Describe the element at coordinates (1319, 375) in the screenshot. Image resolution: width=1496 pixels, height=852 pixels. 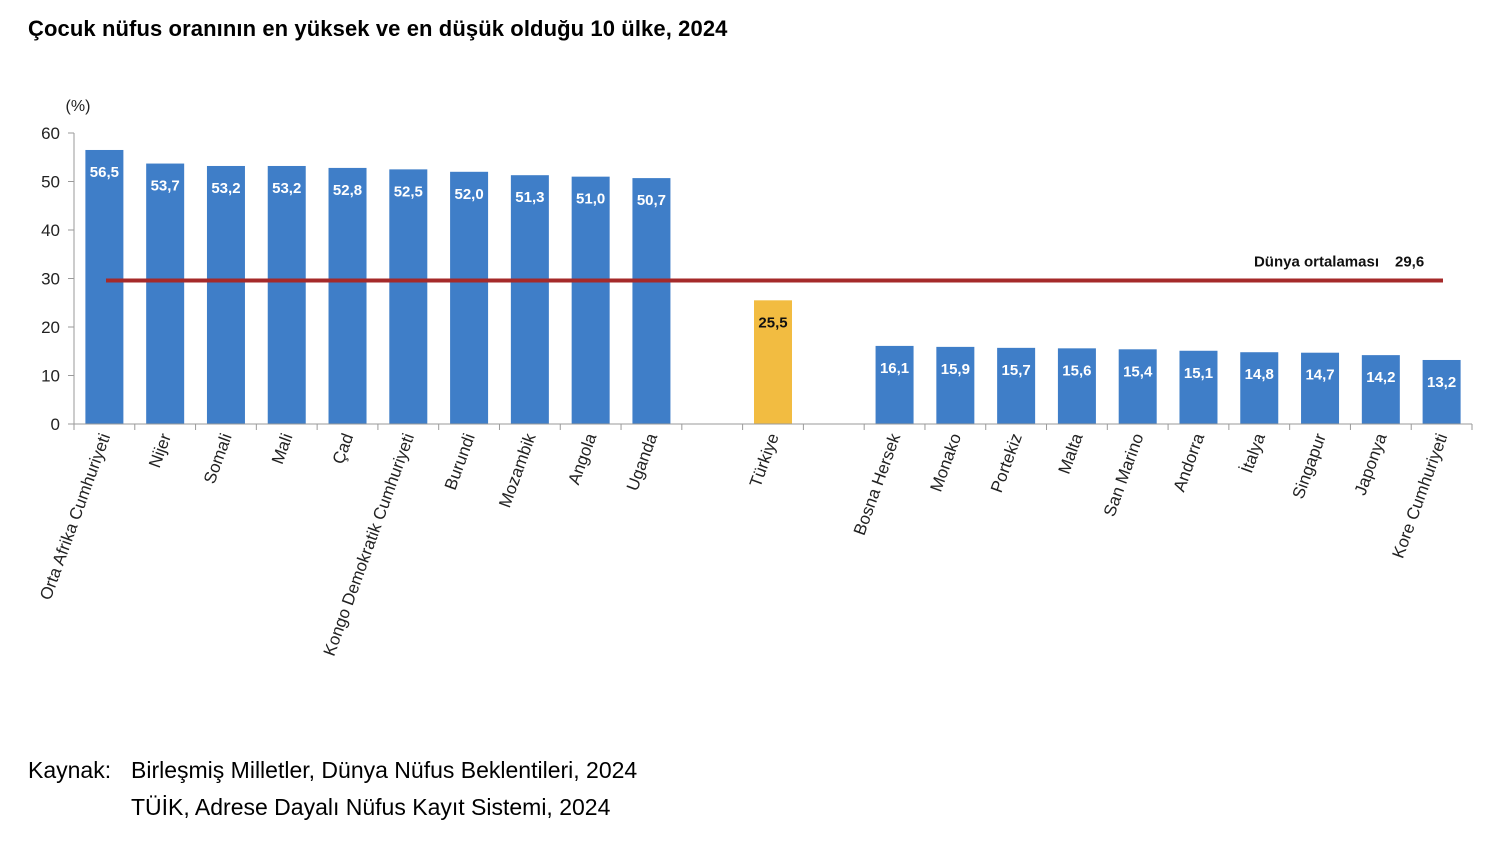
I see `bar-data-label: 14,7` at that location.